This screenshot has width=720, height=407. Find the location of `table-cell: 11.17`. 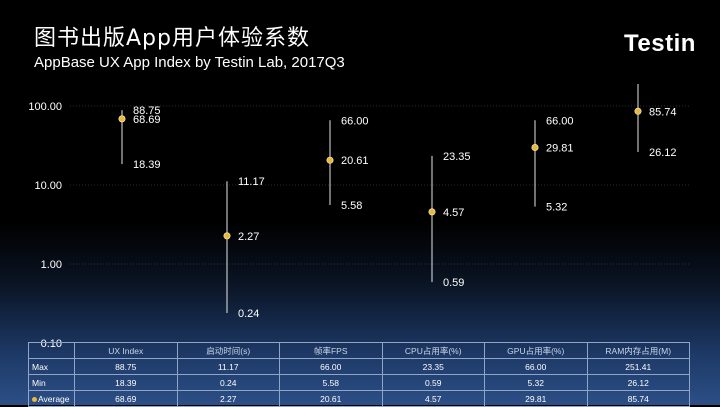

table-cell: 11.17 is located at coordinates (228, 366).